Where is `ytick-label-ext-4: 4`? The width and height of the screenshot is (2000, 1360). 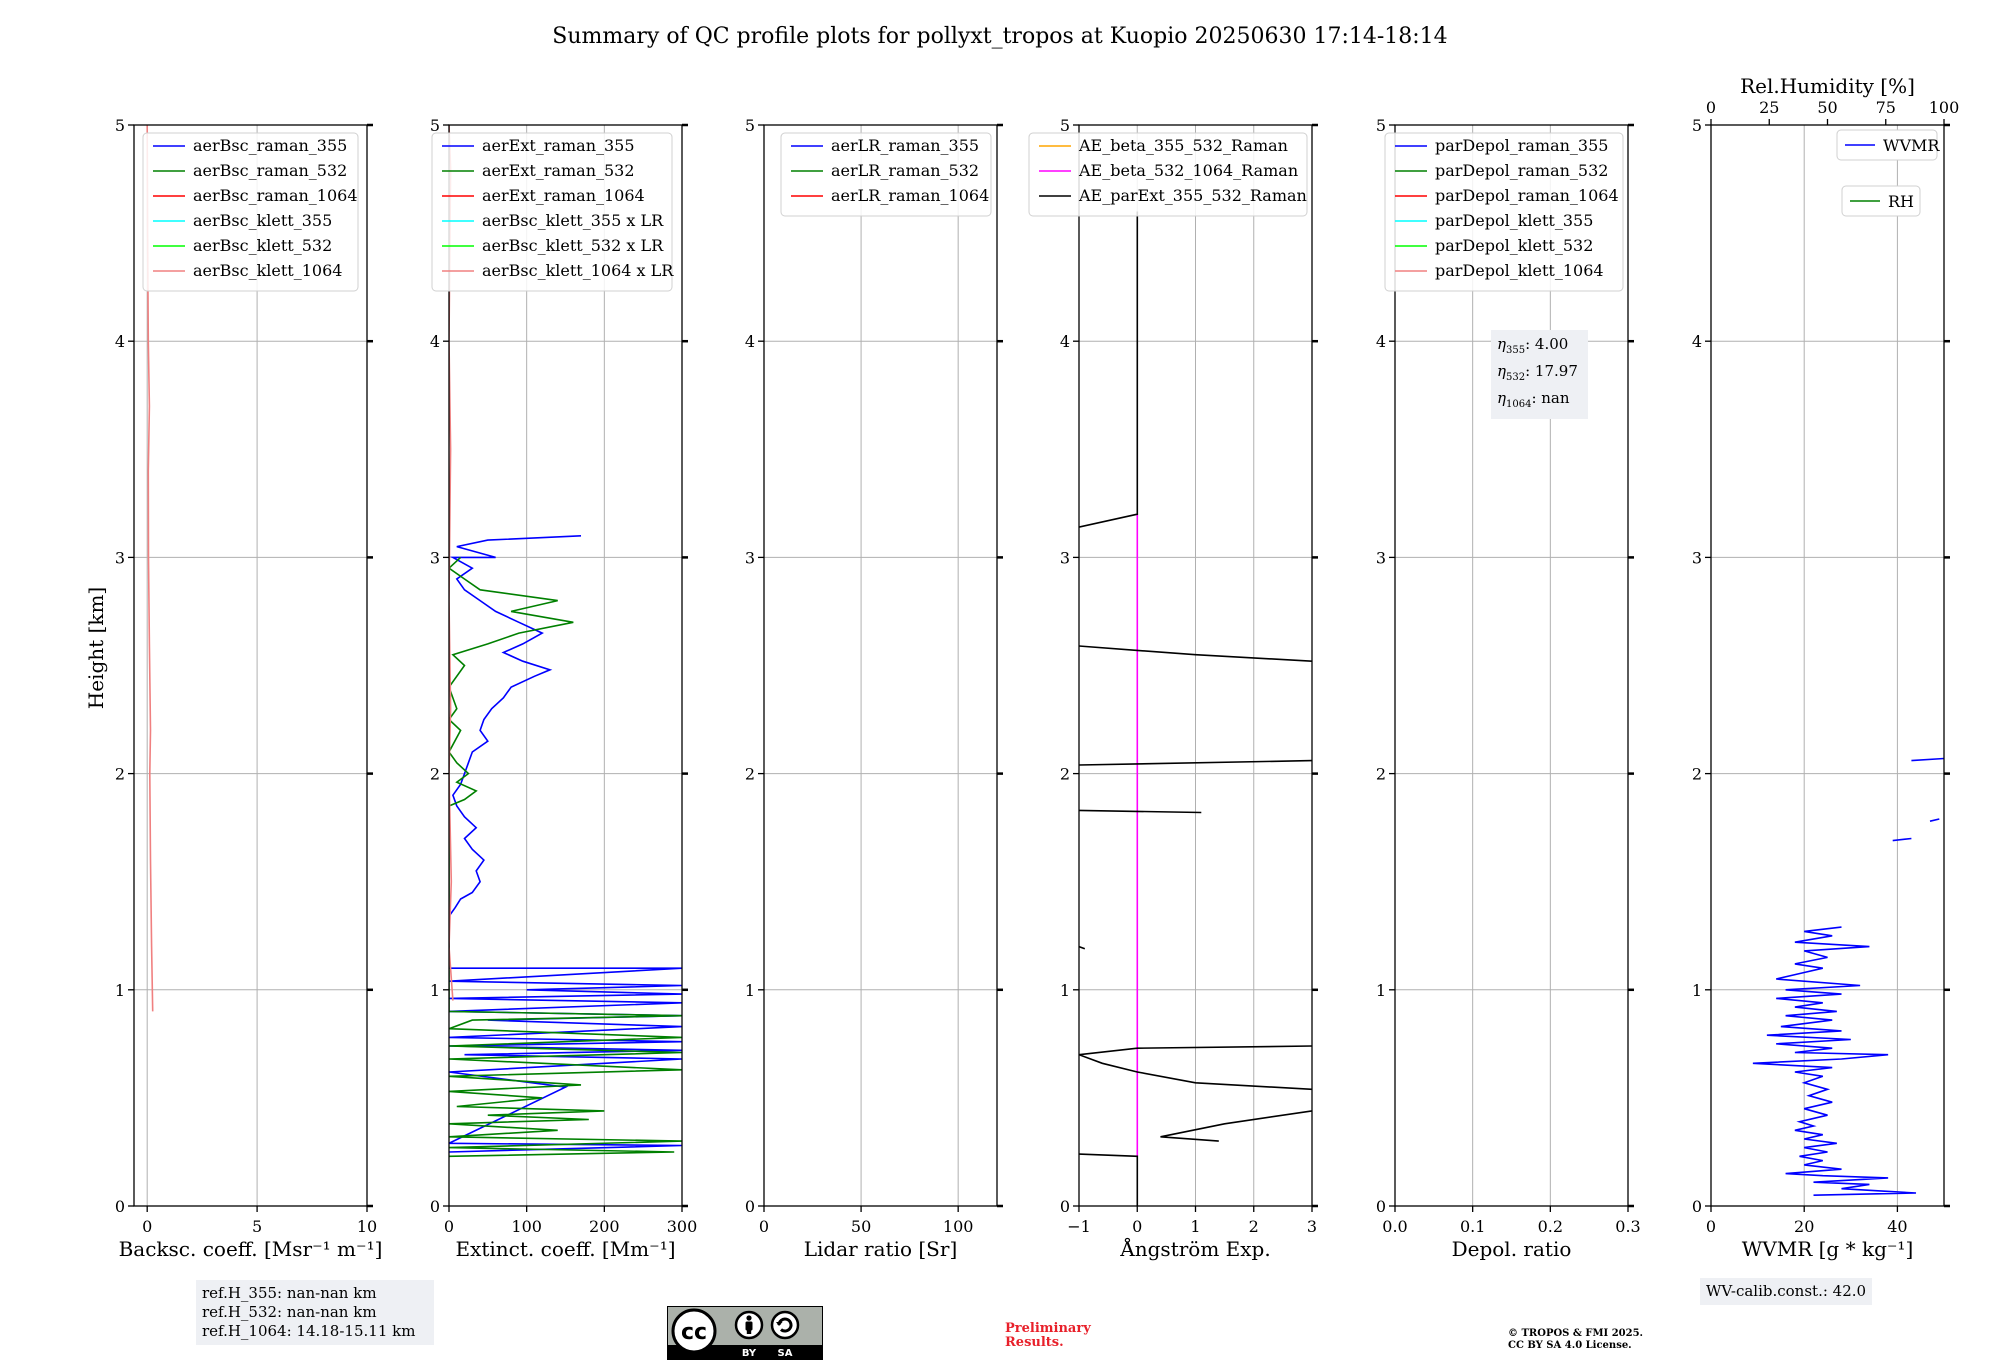
ytick-label-ext-4: 4 is located at coordinates (435, 341).